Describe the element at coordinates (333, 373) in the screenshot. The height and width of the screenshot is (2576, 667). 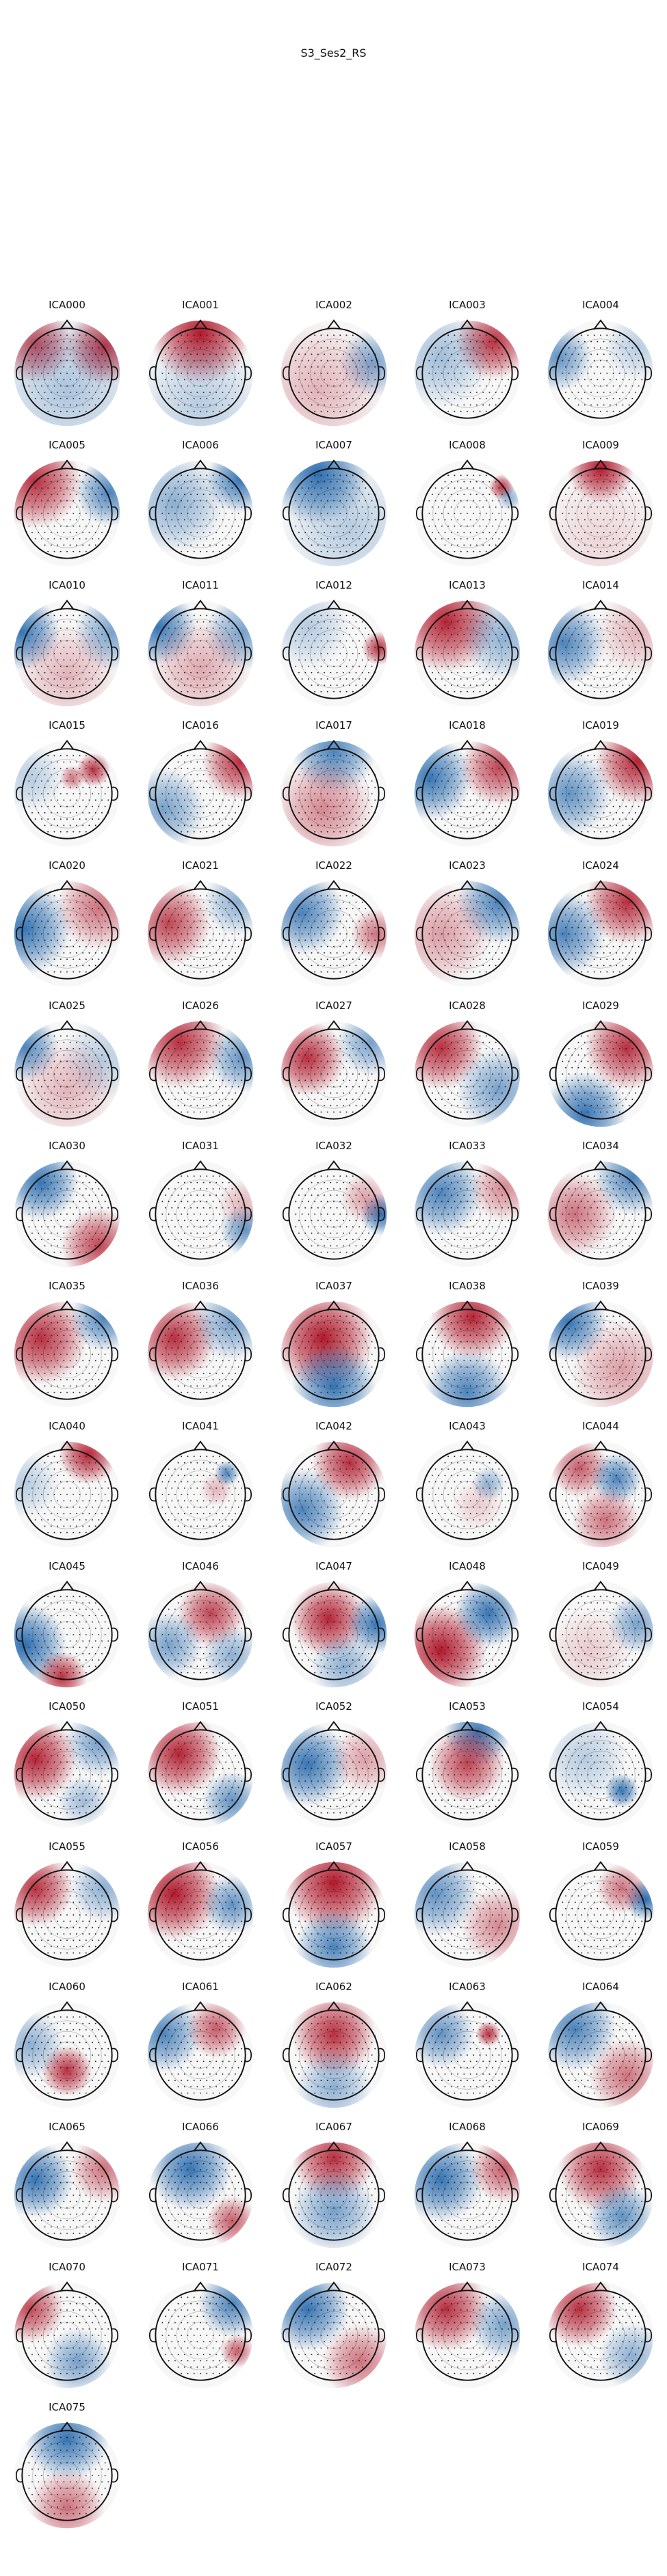
I see `scalp-map` at that location.